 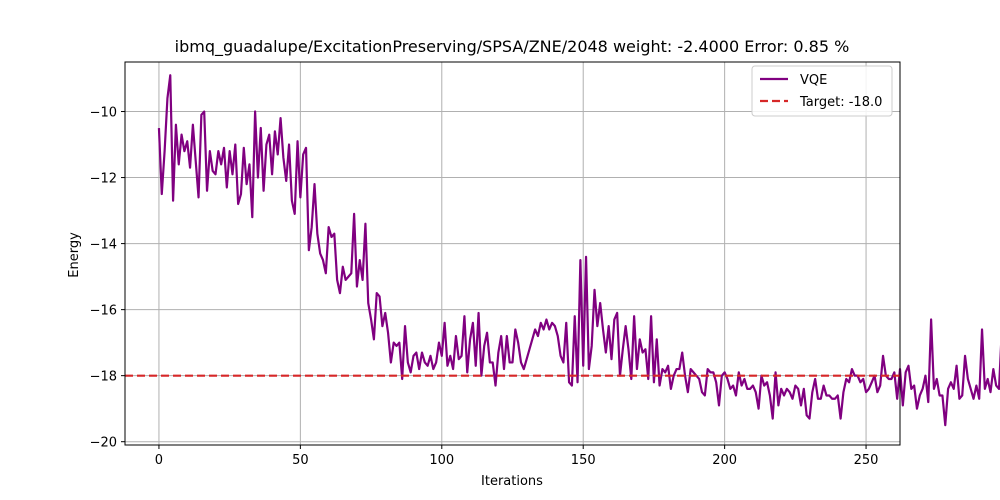 I want to click on y-tick-label: −16, so click(x=103, y=311).